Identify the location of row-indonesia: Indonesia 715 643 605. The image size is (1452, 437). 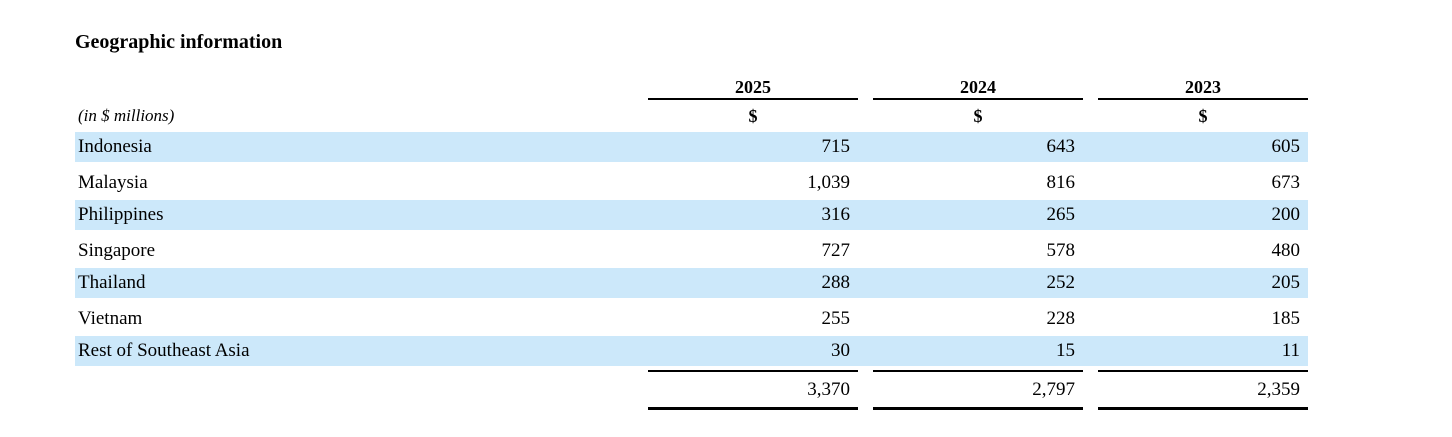
(691, 149).